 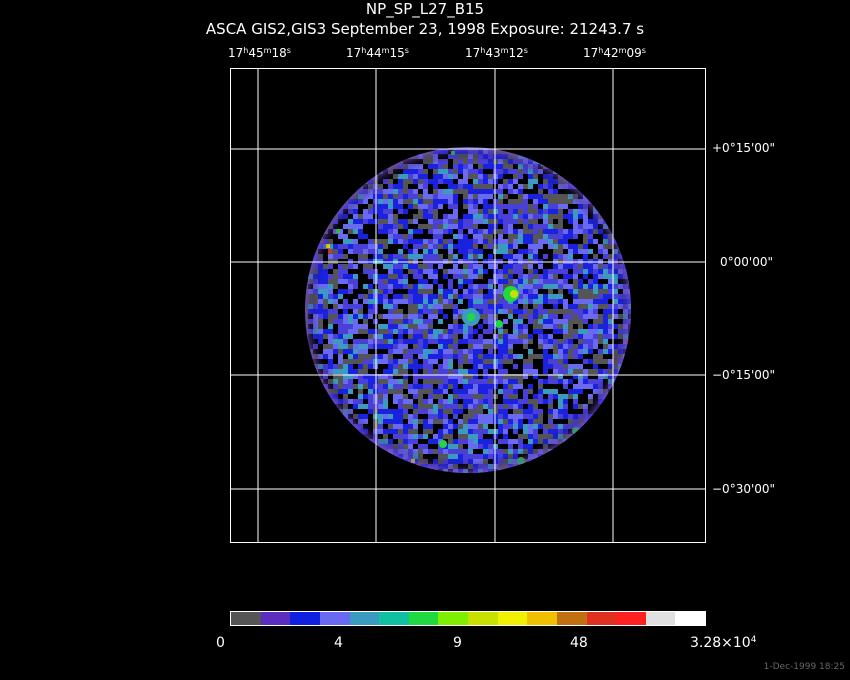 What do you see at coordinates (579, 643) in the screenshot?
I see `colorbar-label-3: 48` at bounding box center [579, 643].